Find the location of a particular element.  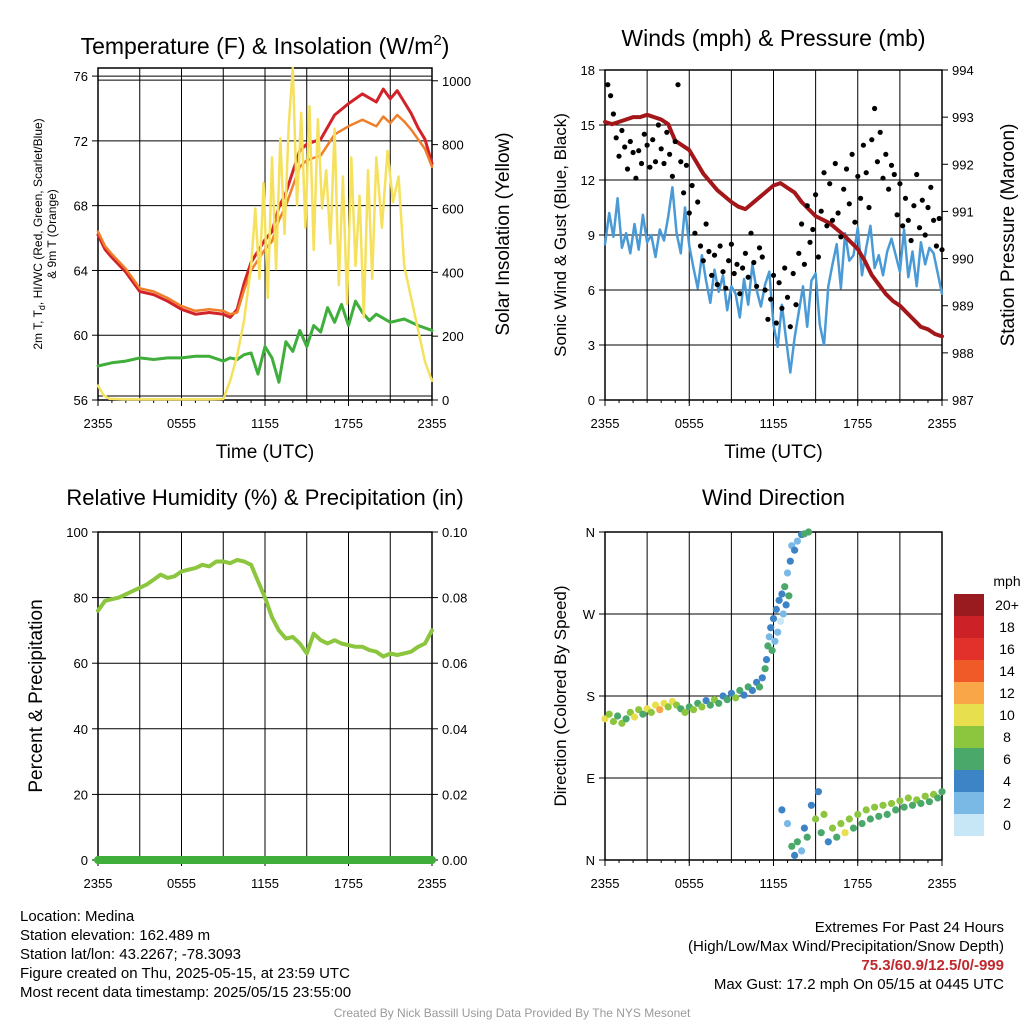

temp-xtick-label: 2355 is located at coordinates (98, 423).